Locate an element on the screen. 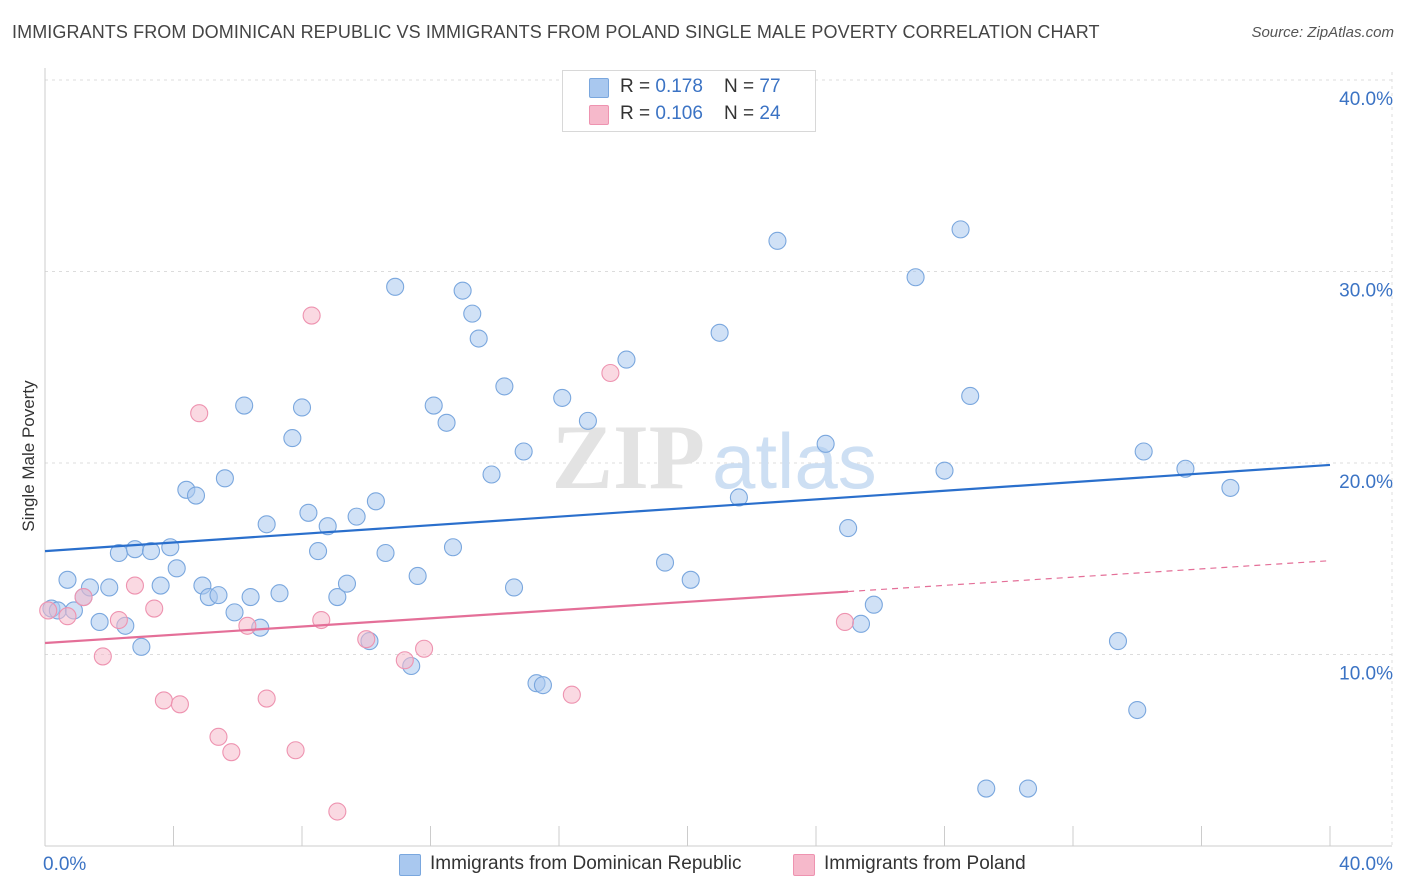  y-tick-label: 30.0% is located at coordinates (1366, 291).